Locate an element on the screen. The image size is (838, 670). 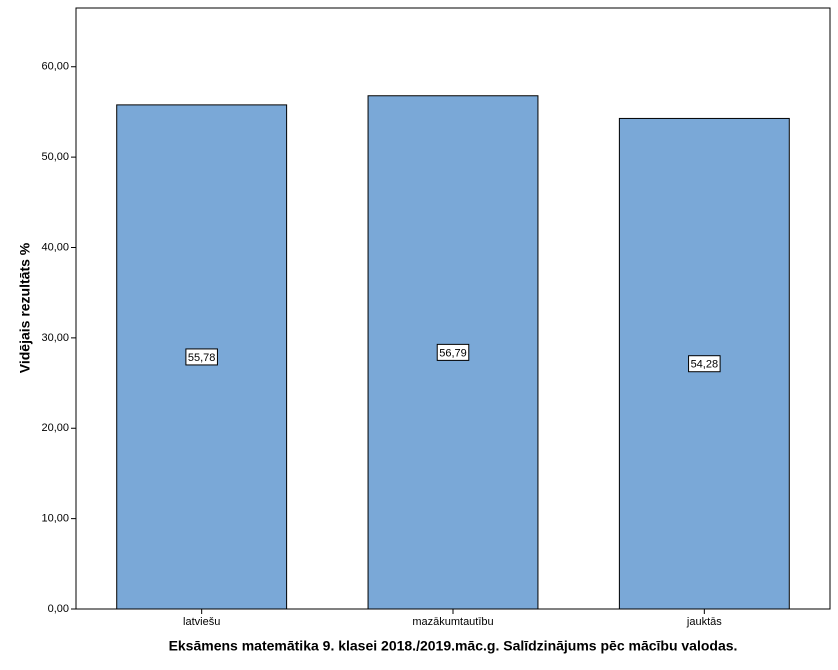
value-label: 55,78 is located at coordinates (202, 358).